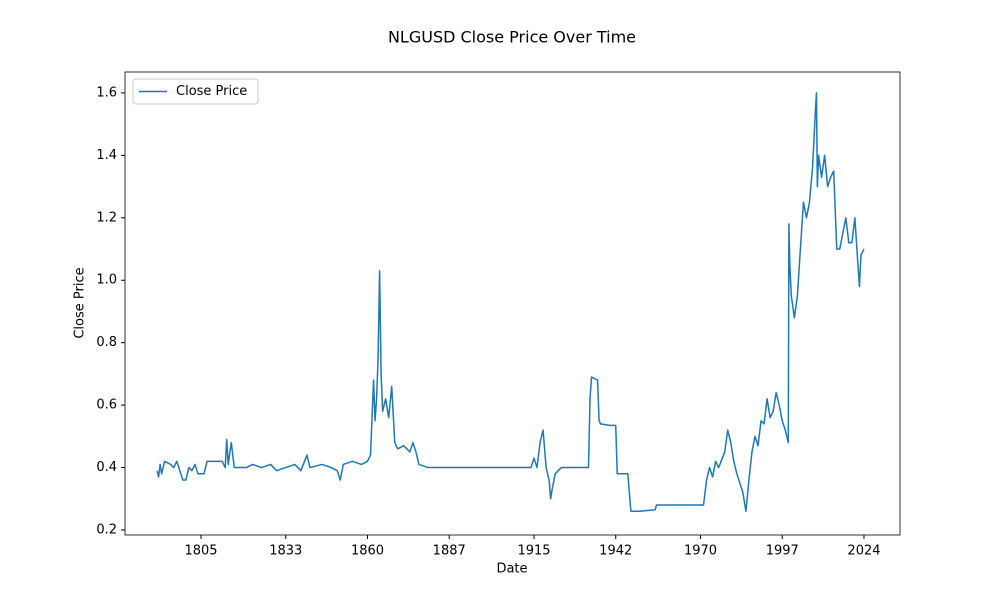  What do you see at coordinates (782, 551) in the screenshot?
I see `x-tick-label: 1997` at bounding box center [782, 551].